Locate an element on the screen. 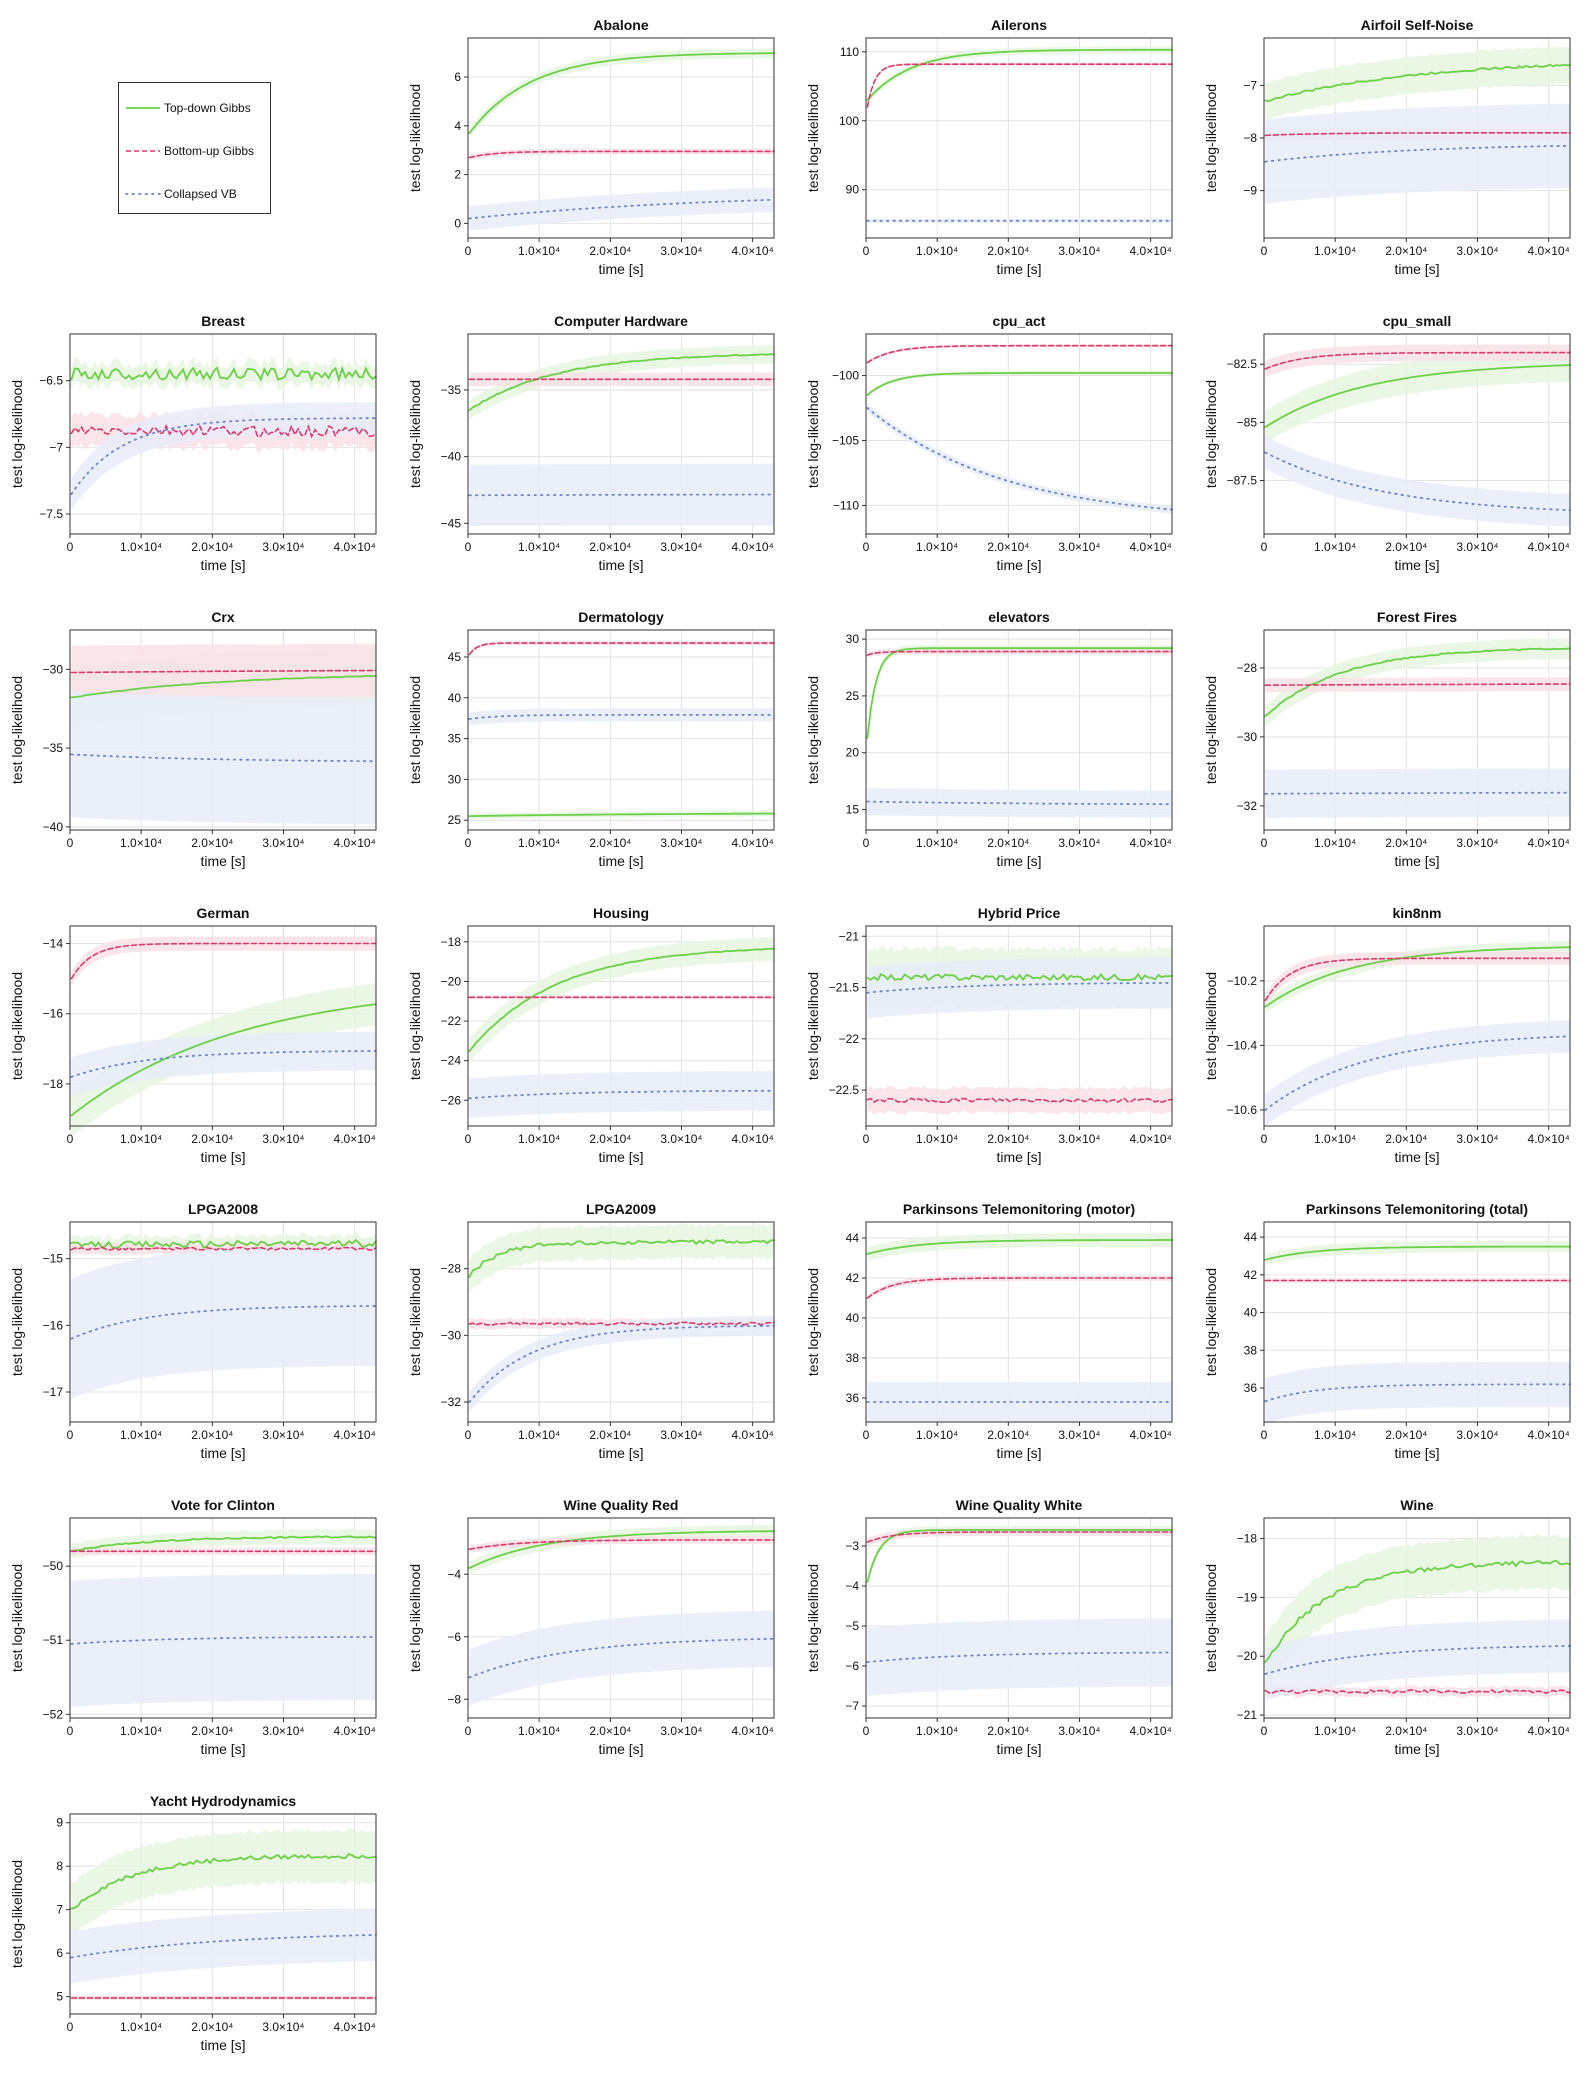 This screenshot has height=2075, width=1588. y-tick-label: −22.5 is located at coordinates (844, 1090).